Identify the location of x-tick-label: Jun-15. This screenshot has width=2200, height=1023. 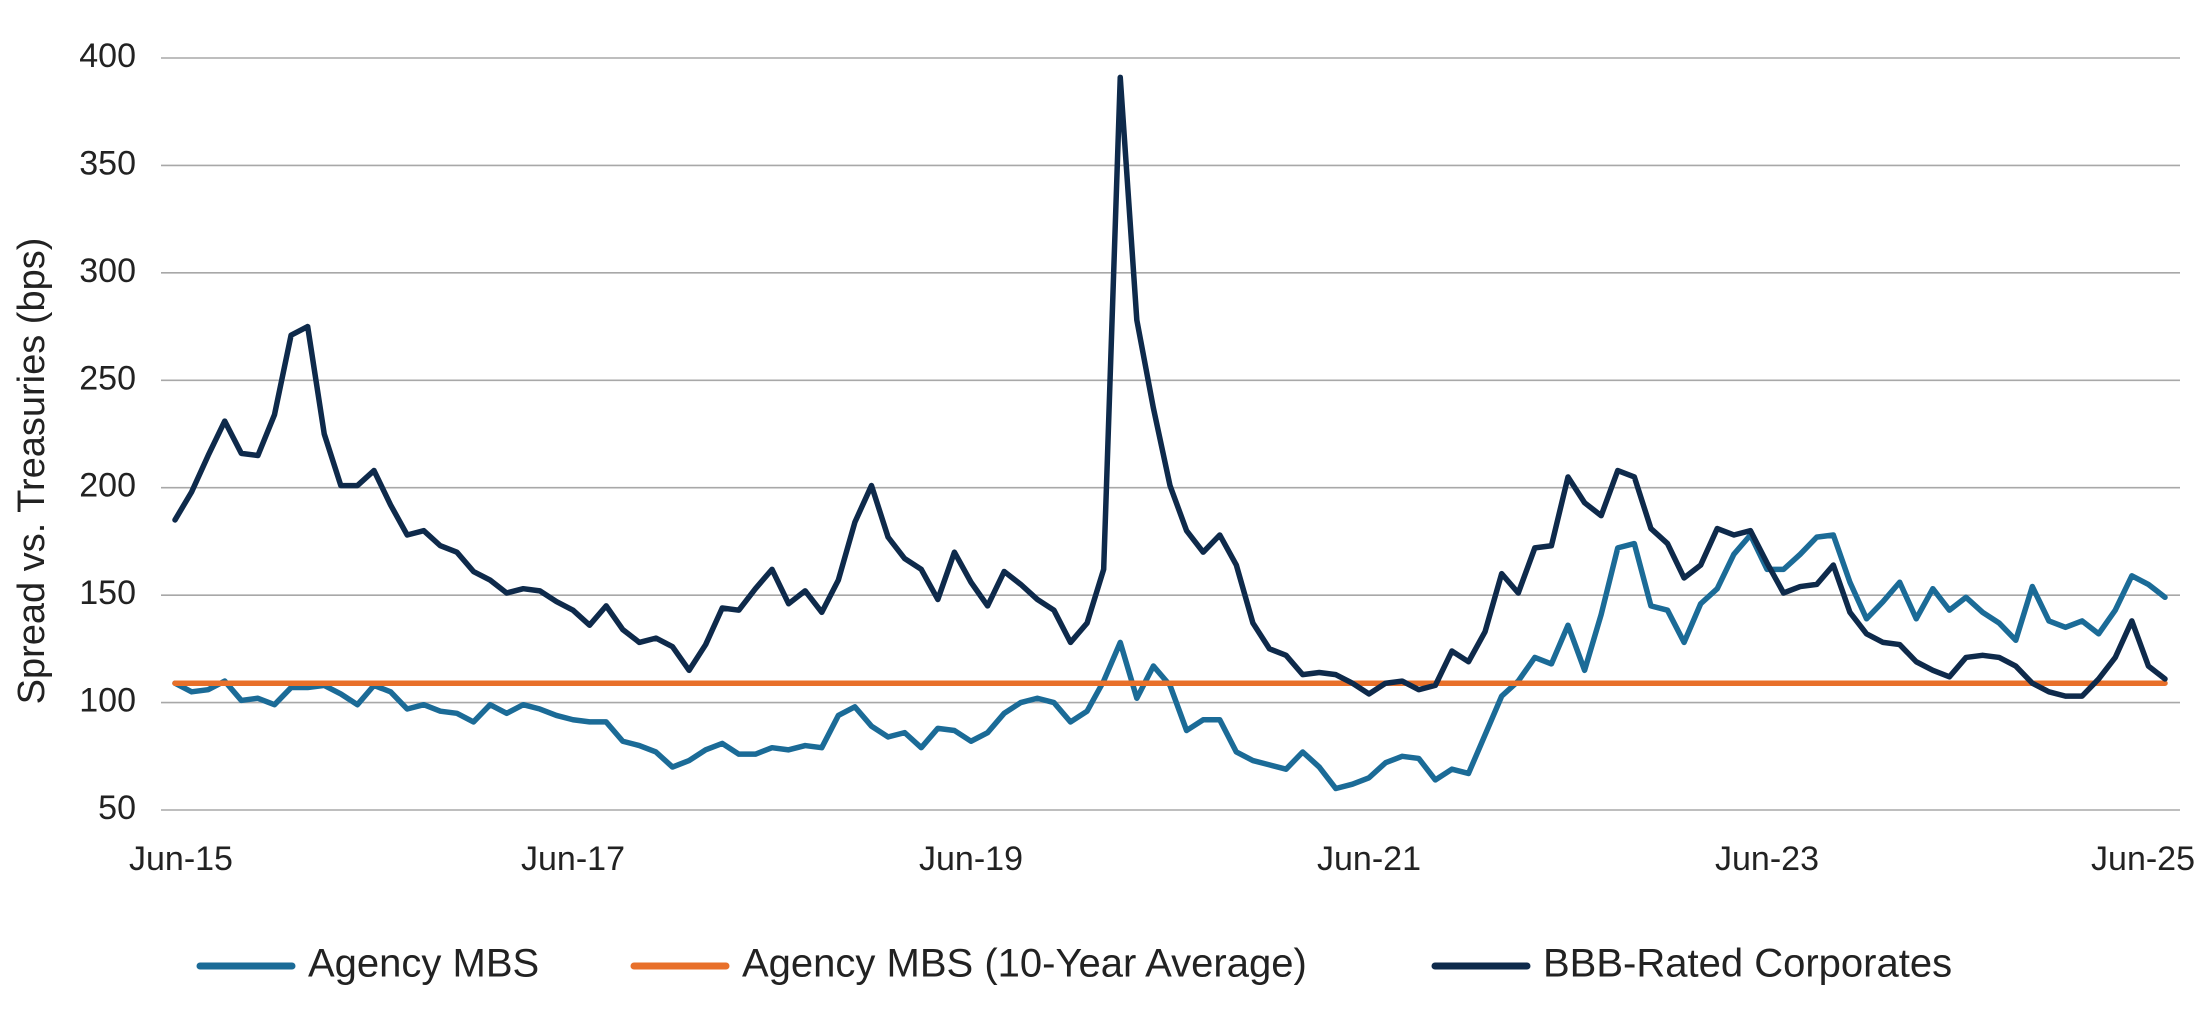
(181, 859).